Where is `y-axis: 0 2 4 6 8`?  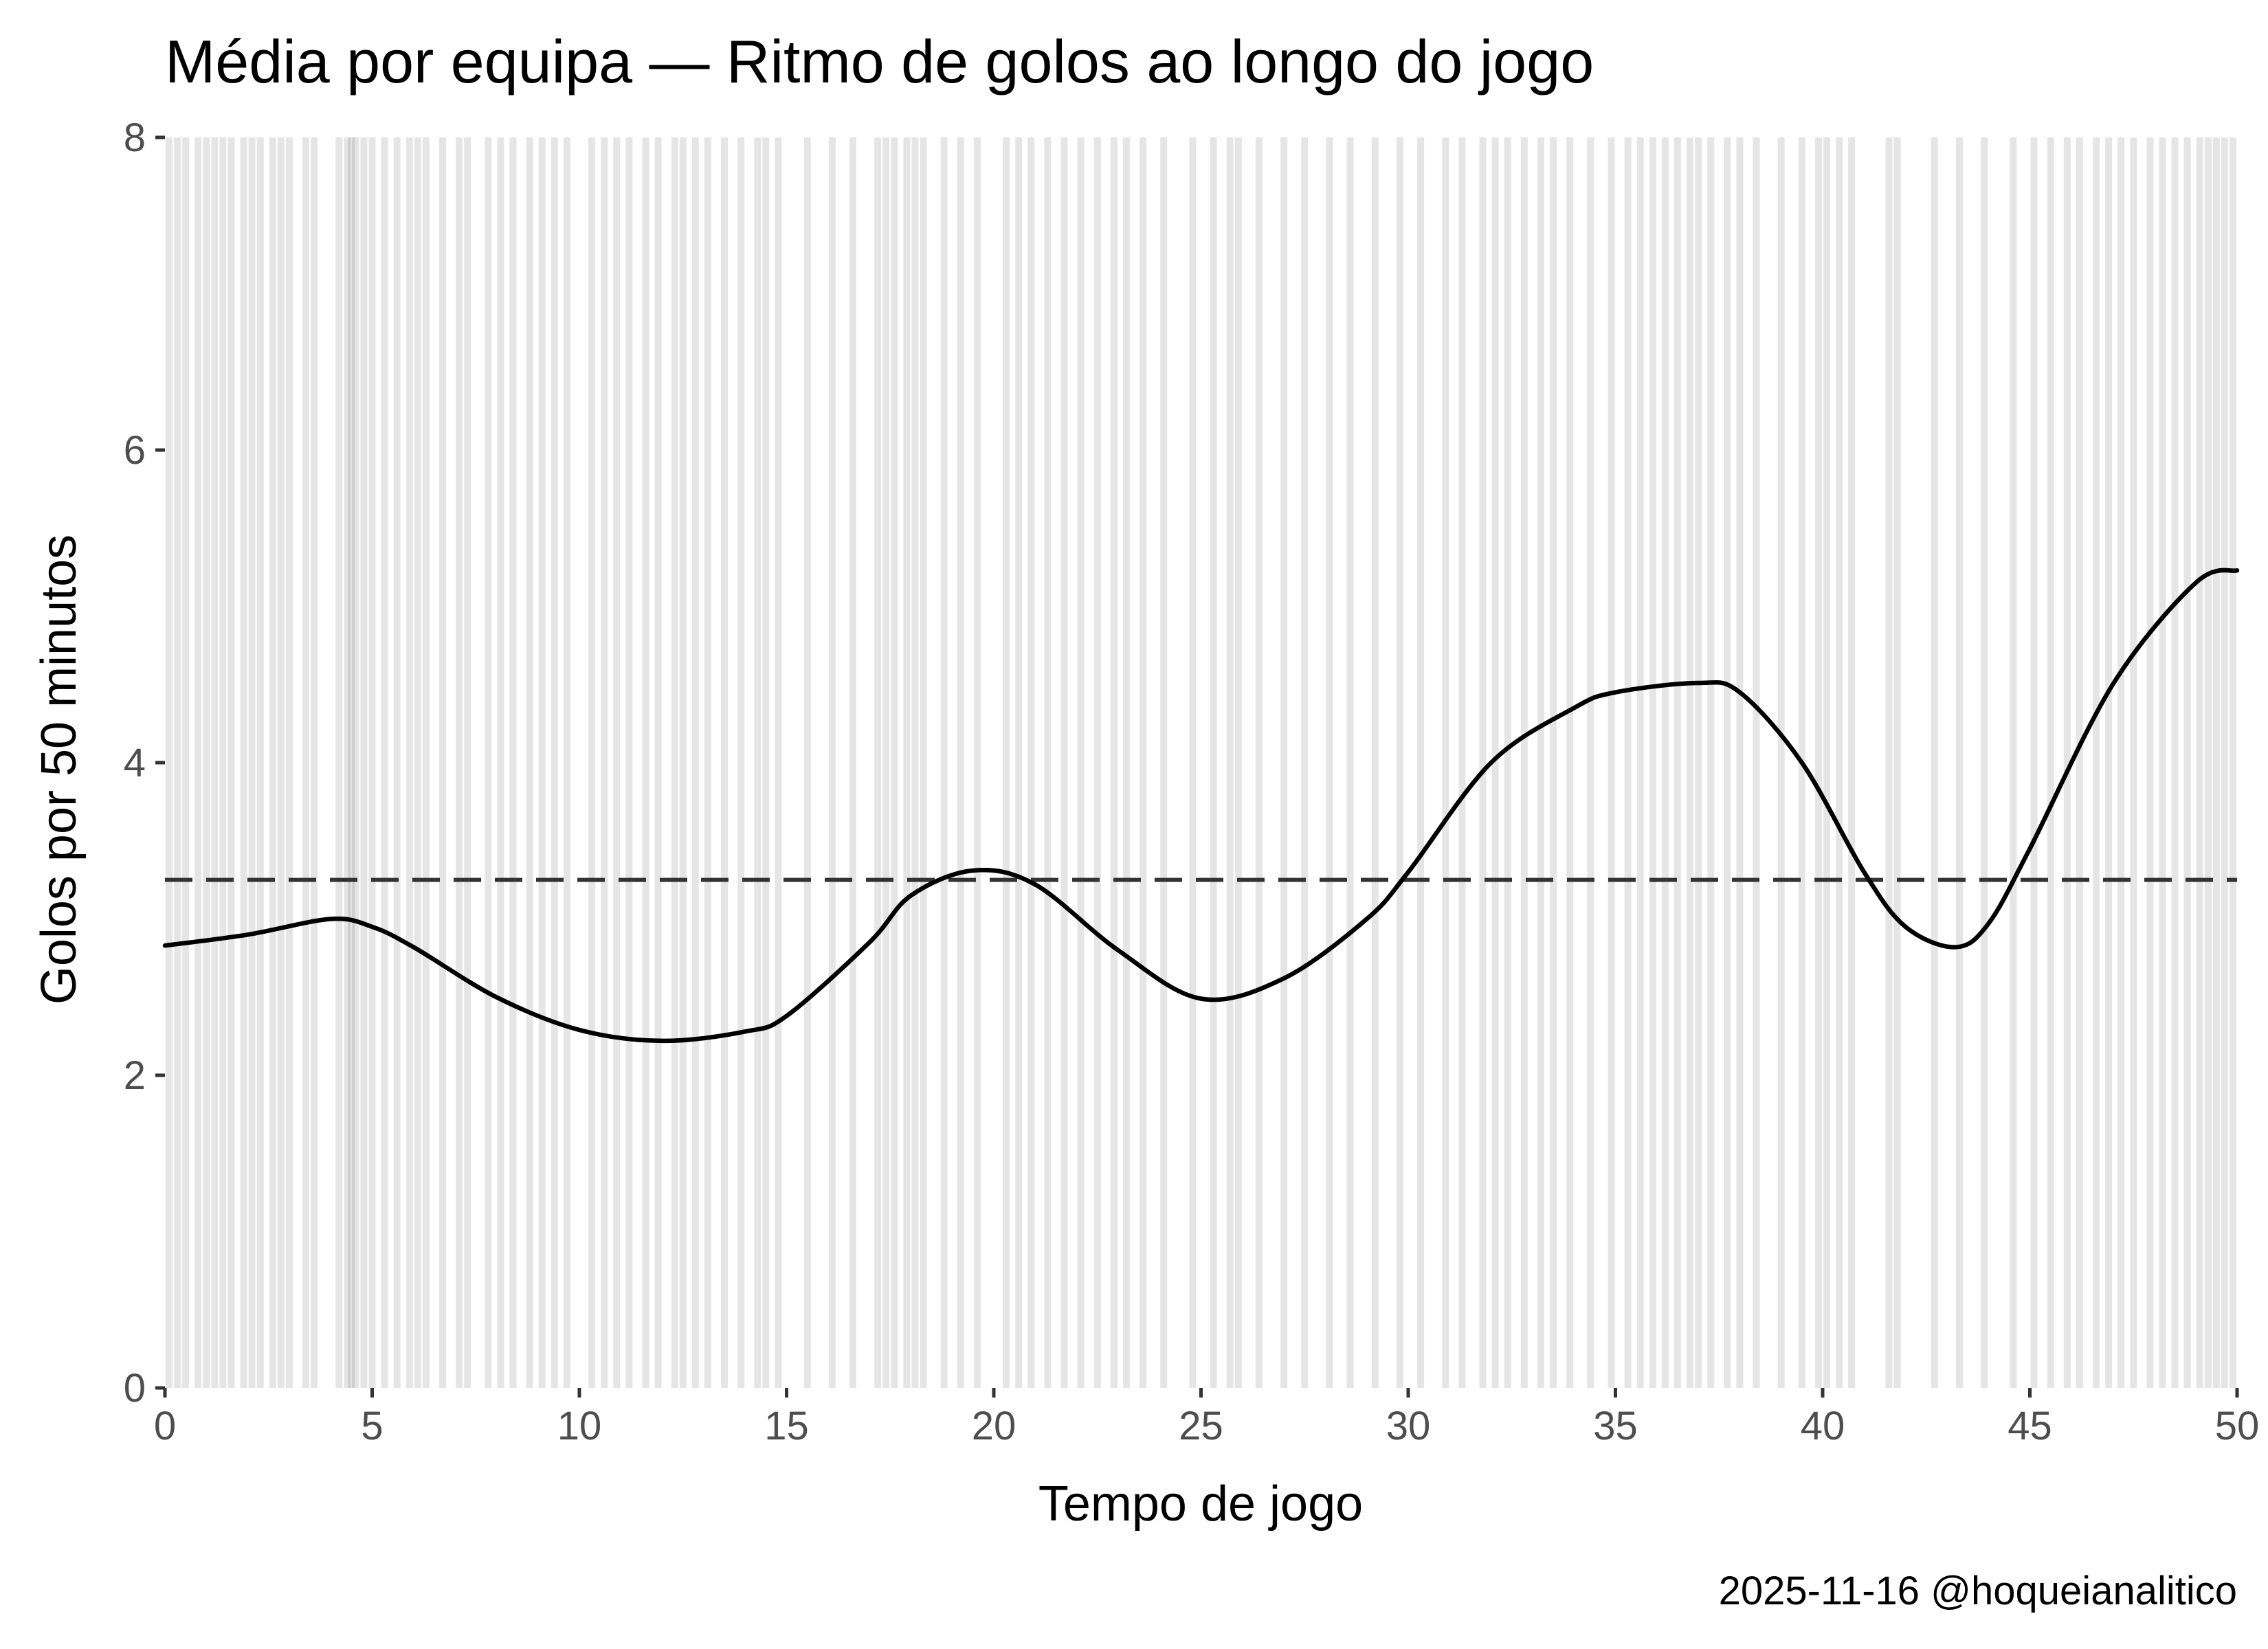
y-axis: 0 2 4 6 8 is located at coordinates (144, 763).